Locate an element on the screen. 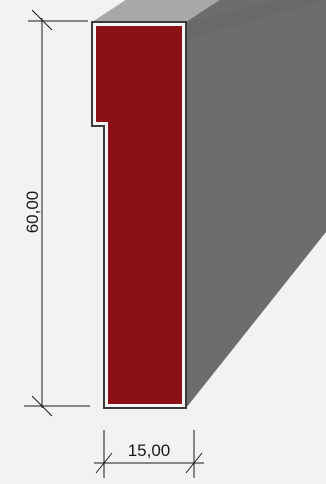 Image resolution: width=326 pixels, height=484 pixels. height-tick-top is located at coordinates (42, 20).